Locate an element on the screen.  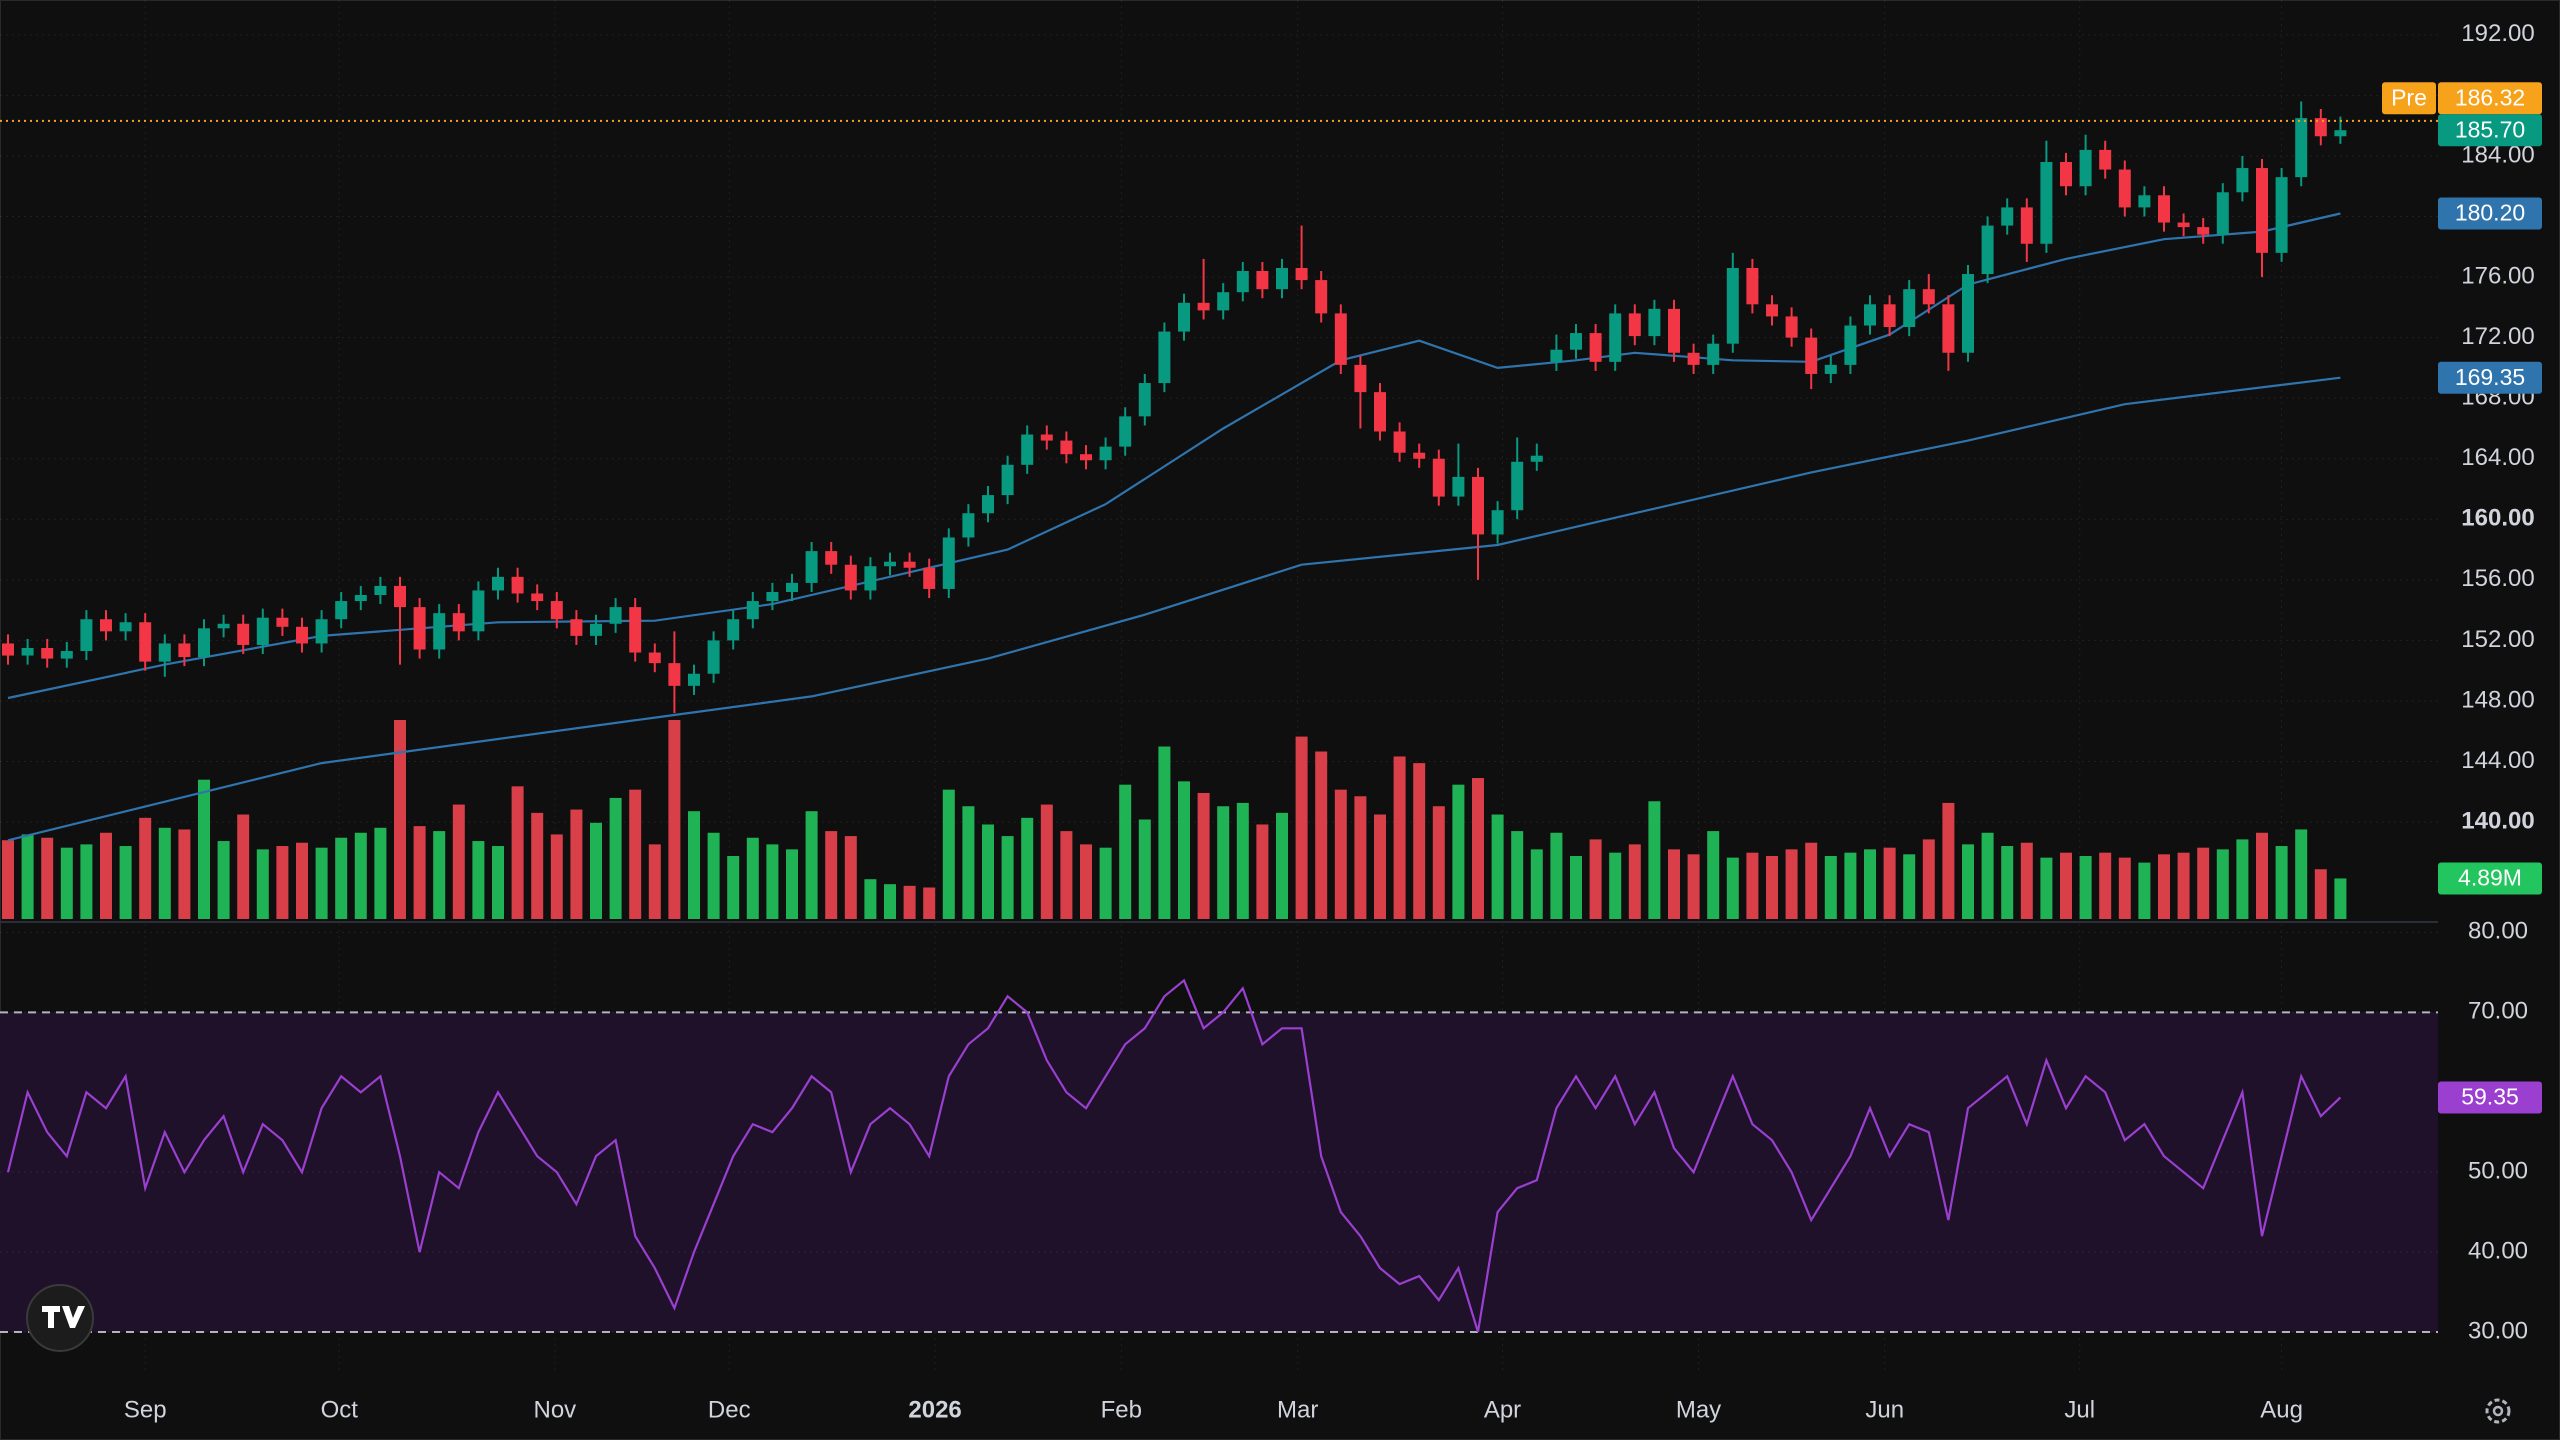
premarket-badge is located at coordinates (2490, 98).